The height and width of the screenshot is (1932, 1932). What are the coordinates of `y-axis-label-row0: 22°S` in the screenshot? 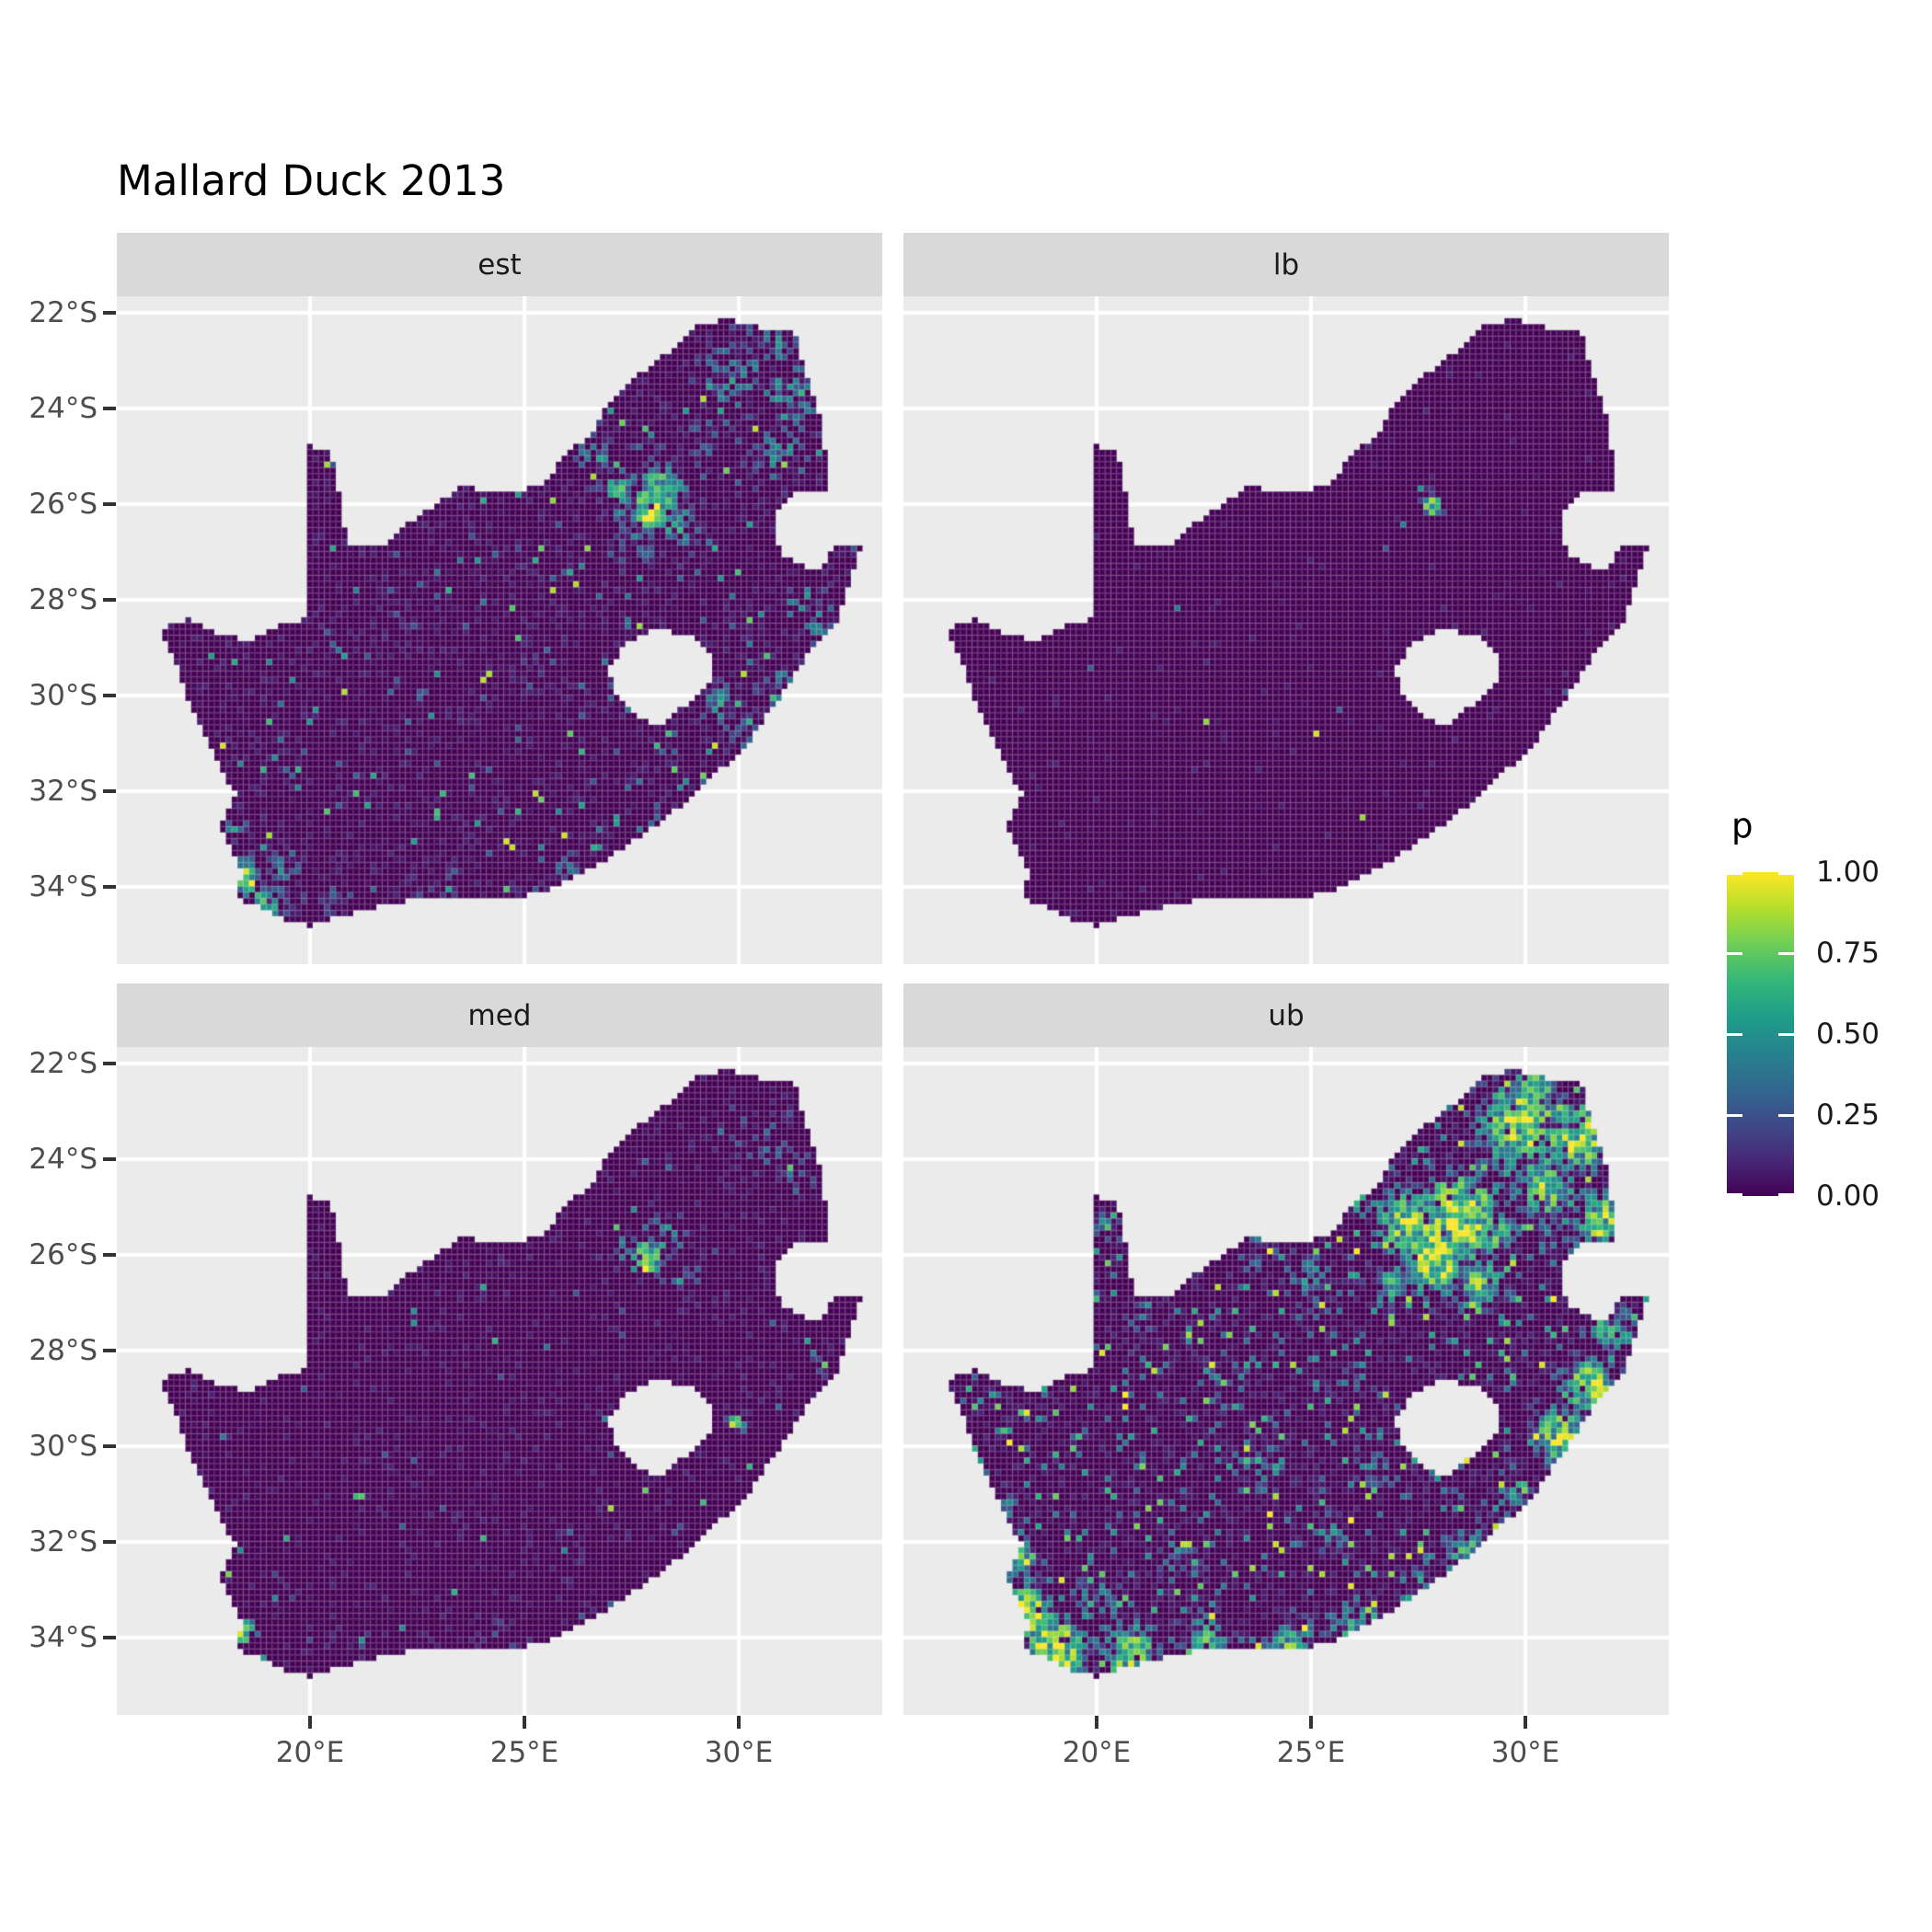 It's located at (63, 312).